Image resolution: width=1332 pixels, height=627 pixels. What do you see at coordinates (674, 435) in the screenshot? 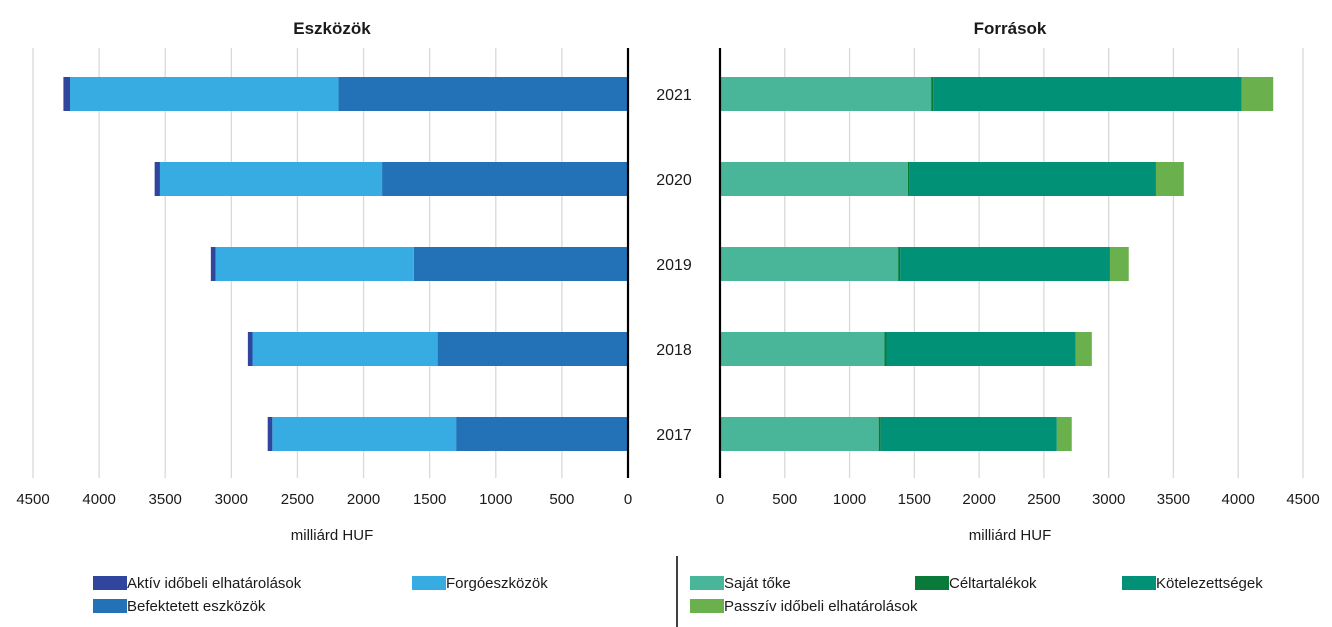
I see `category-label: 2017` at bounding box center [674, 435].